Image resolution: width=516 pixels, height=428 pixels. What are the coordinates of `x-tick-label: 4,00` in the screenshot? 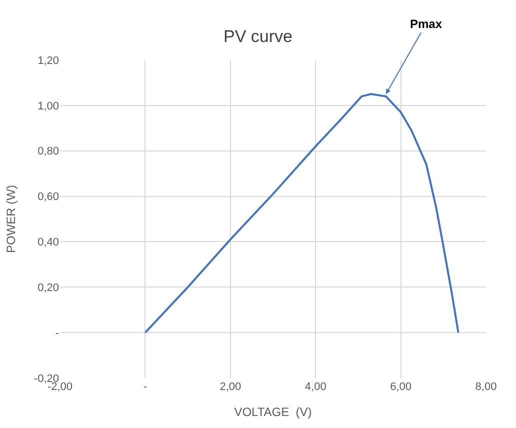 It's located at (315, 387).